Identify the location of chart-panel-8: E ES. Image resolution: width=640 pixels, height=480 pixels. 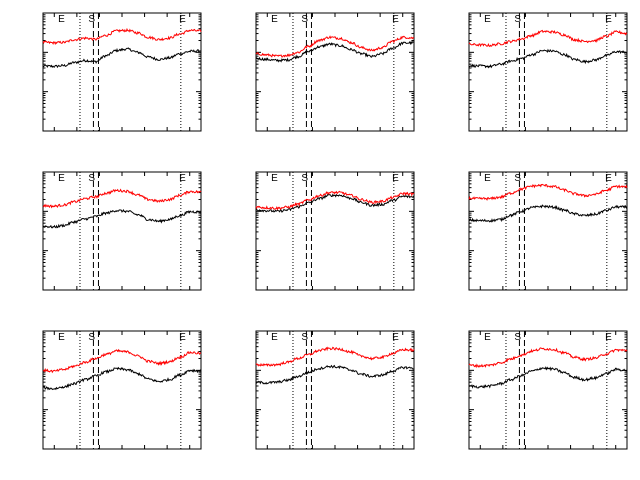
(335, 390).